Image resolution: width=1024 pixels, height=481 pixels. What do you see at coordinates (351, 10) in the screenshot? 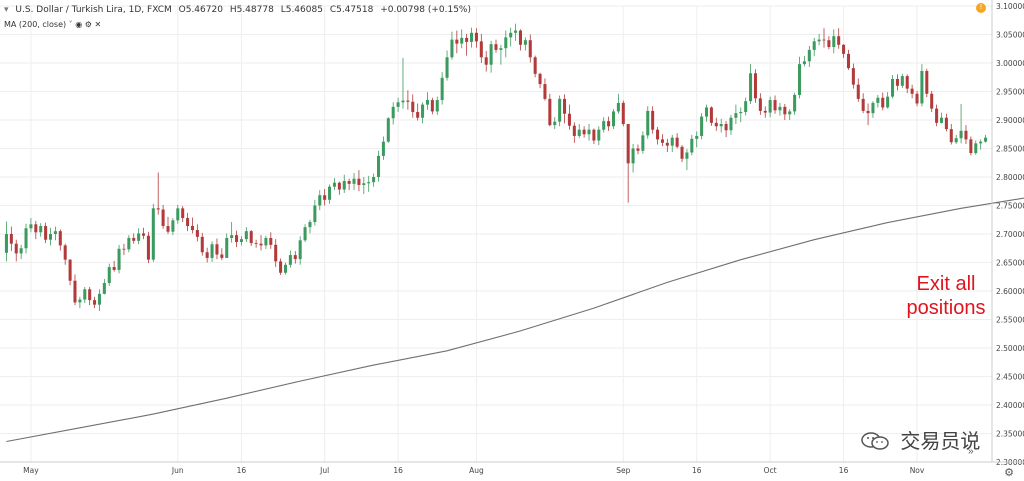
I see `close-value: C5.47518` at bounding box center [351, 10].